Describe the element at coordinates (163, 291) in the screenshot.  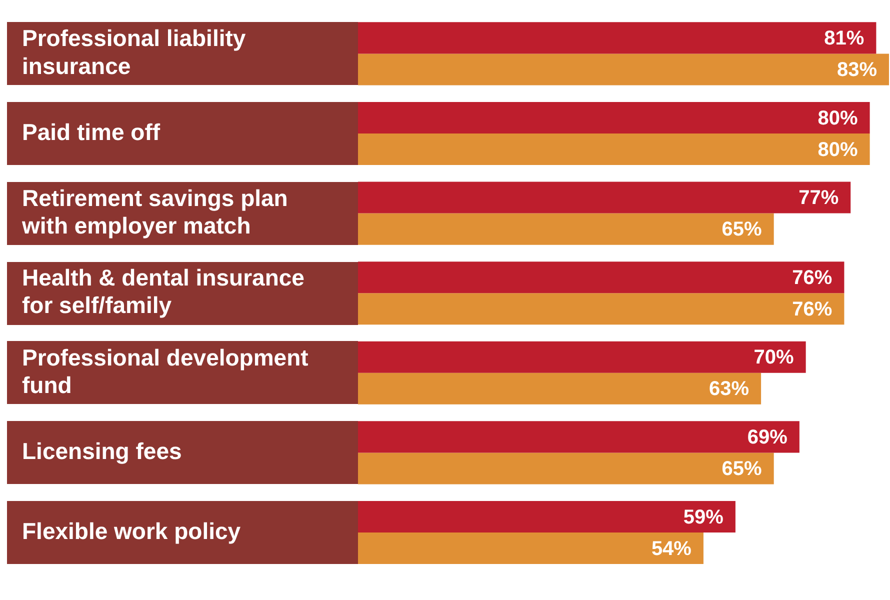
I see `y-tick-label: Health & dental insurance for self/family` at that location.